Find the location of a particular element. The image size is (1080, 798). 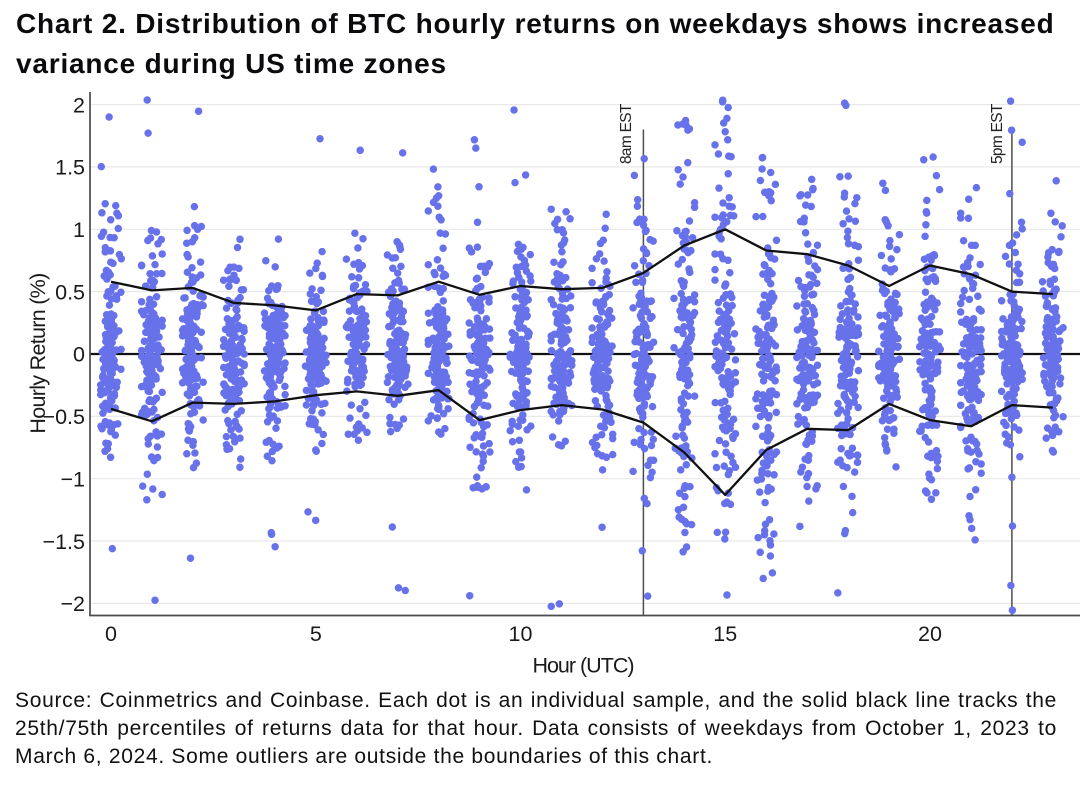

svg-text: −0.5 is located at coordinates (64, 417).